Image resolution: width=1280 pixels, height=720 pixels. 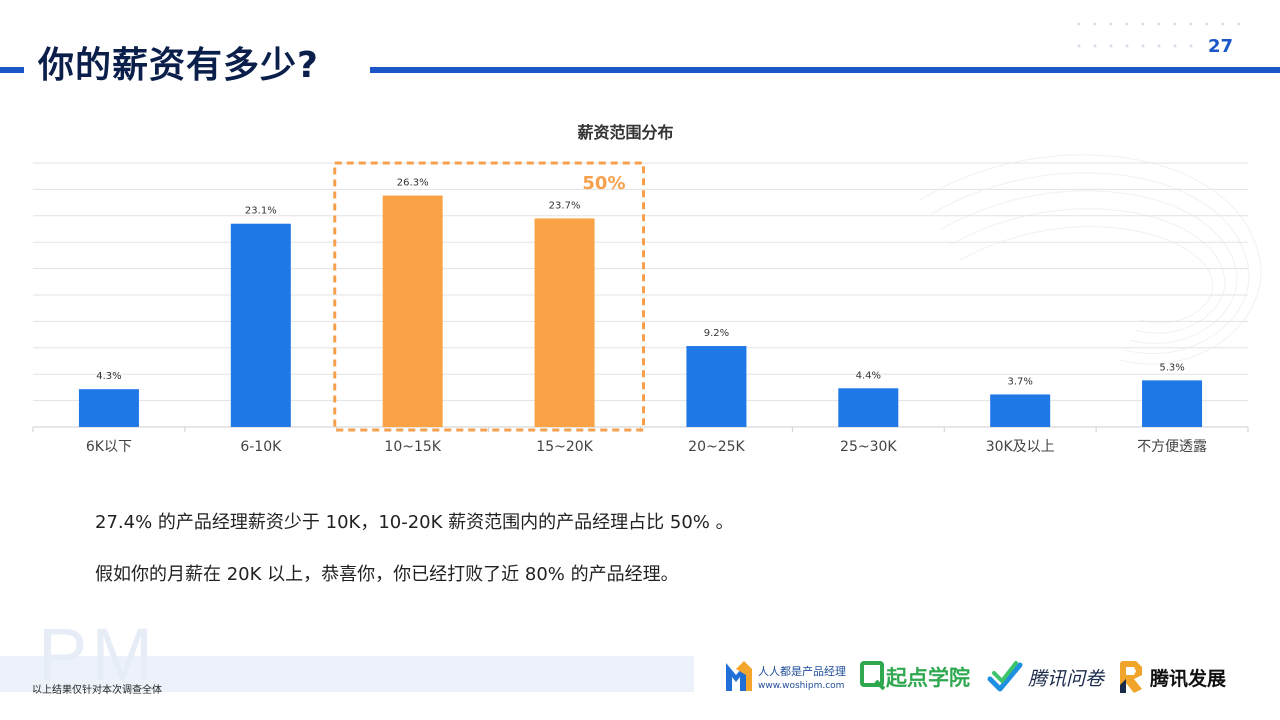 I want to click on wenjuan-check-icon, so click(x=1005, y=676).